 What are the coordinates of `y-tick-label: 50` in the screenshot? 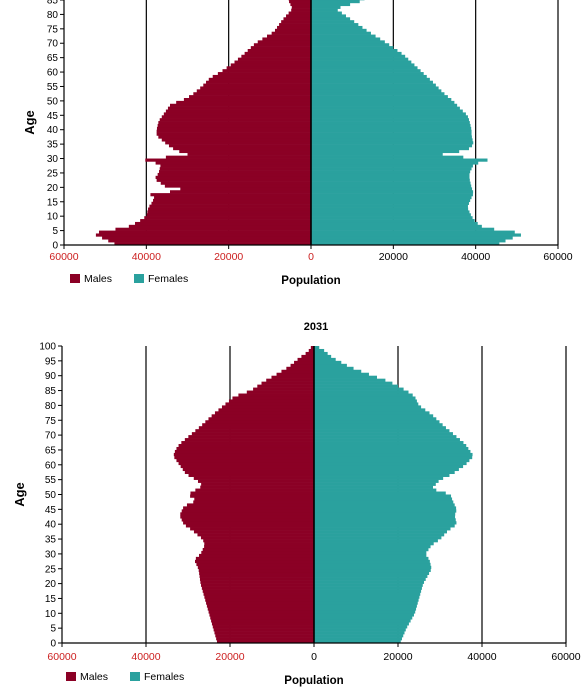 It's located at (51, 495).